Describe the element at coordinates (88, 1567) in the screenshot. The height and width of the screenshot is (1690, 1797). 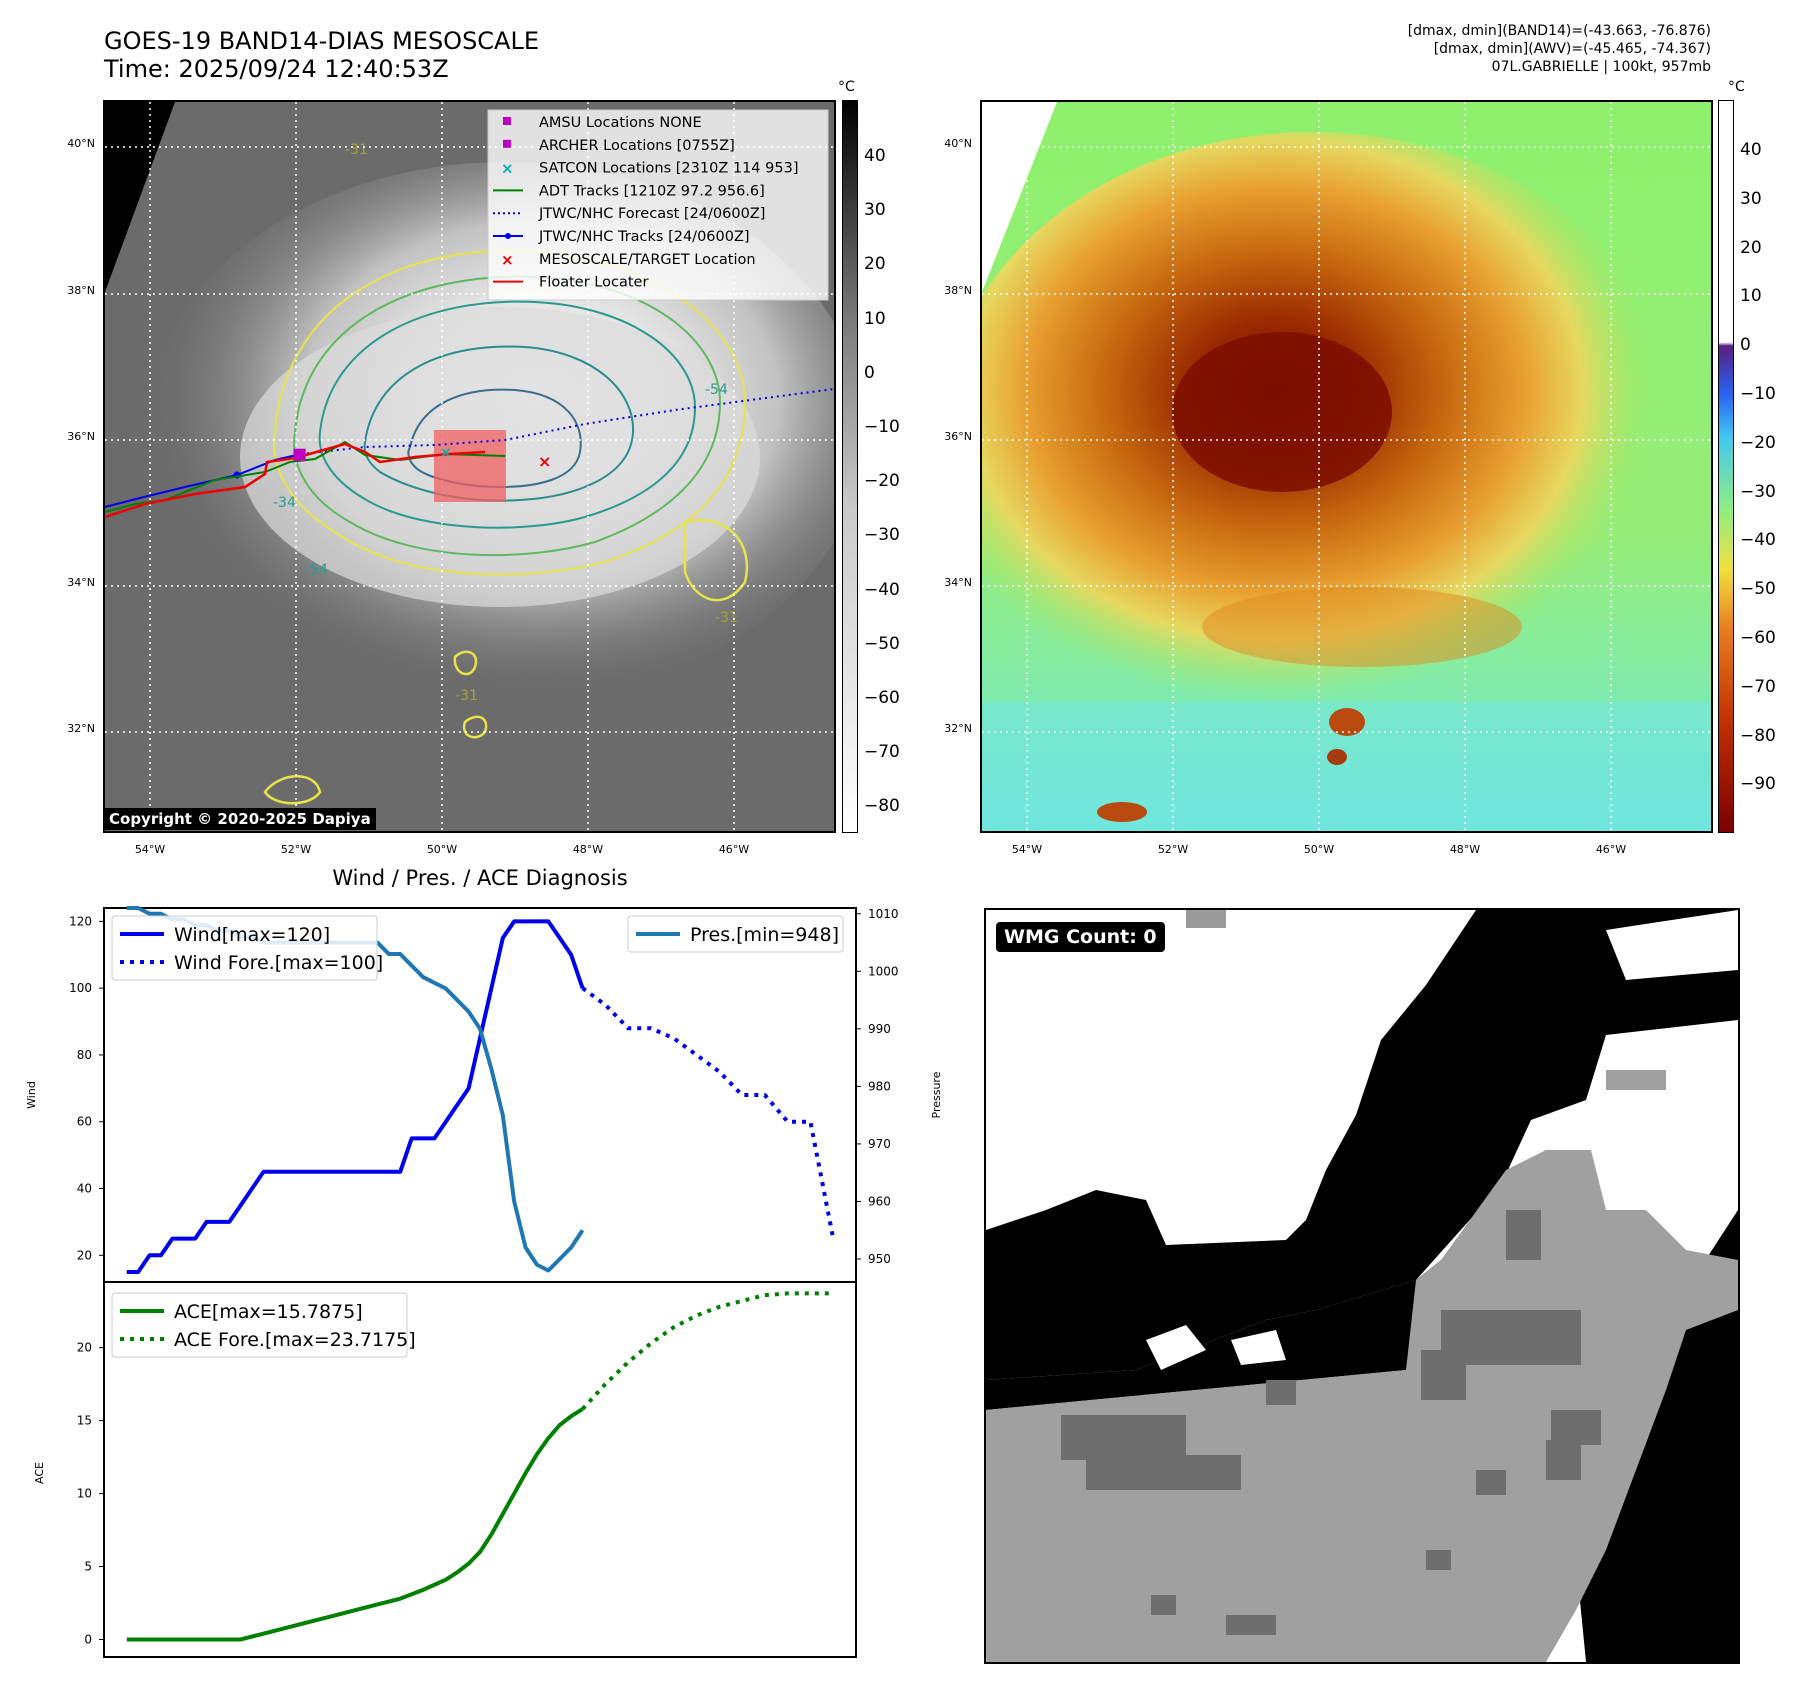
I see `ace-tick-label: 5` at that location.